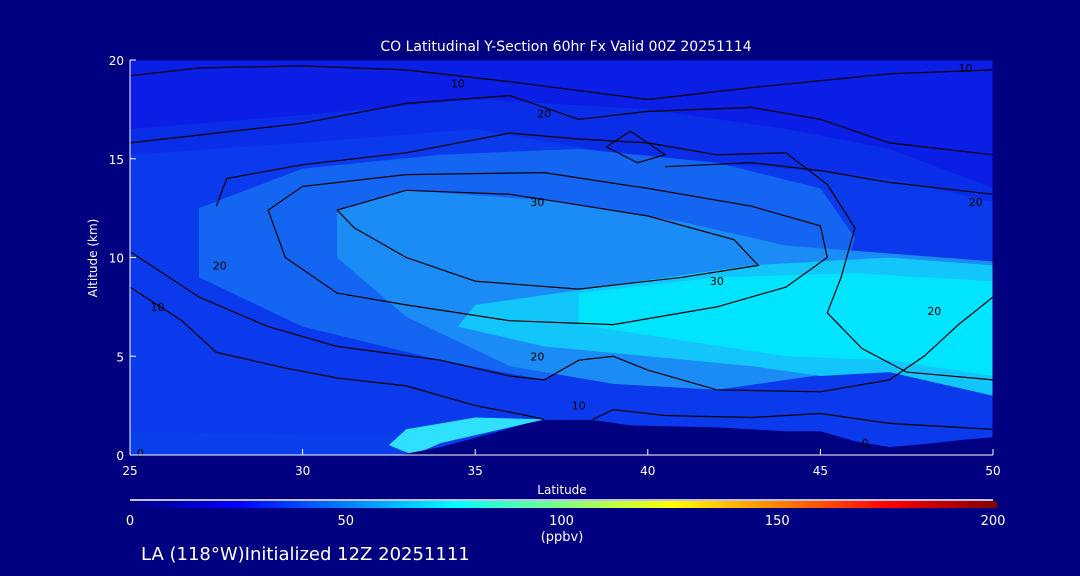  What do you see at coordinates (305, 554) in the screenshot?
I see `footer-location-init: LA (118°W)Initialized 12Z 20251111` at bounding box center [305, 554].